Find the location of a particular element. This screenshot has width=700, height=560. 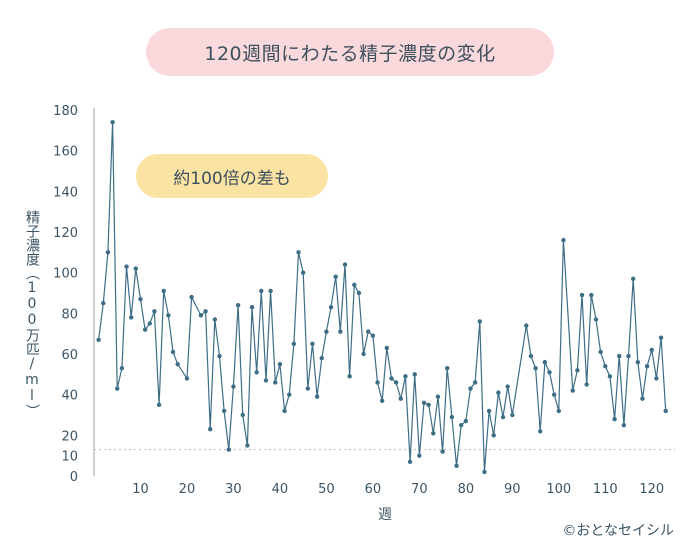

x-tick-label: 100 is located at coordinates (558, 489).